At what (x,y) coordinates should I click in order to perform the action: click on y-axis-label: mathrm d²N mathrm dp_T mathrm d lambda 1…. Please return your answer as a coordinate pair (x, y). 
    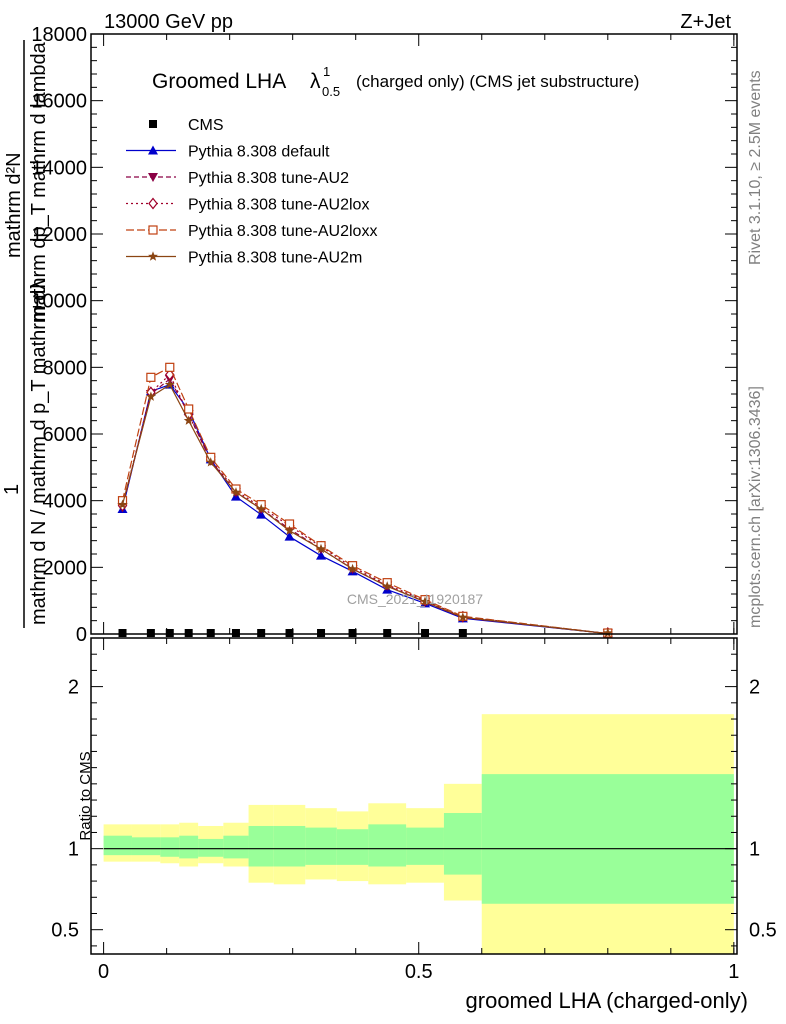
    Looking at the image, I should click on (25, 334).